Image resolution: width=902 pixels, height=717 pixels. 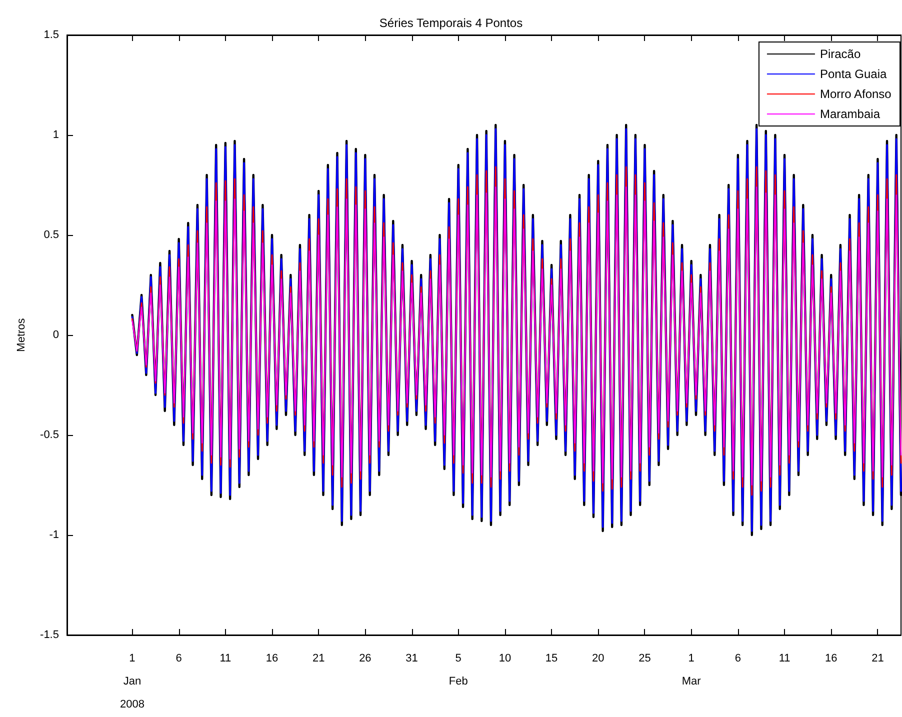 I want to click on x-tick-label: 20, so click(x=598, y=658).